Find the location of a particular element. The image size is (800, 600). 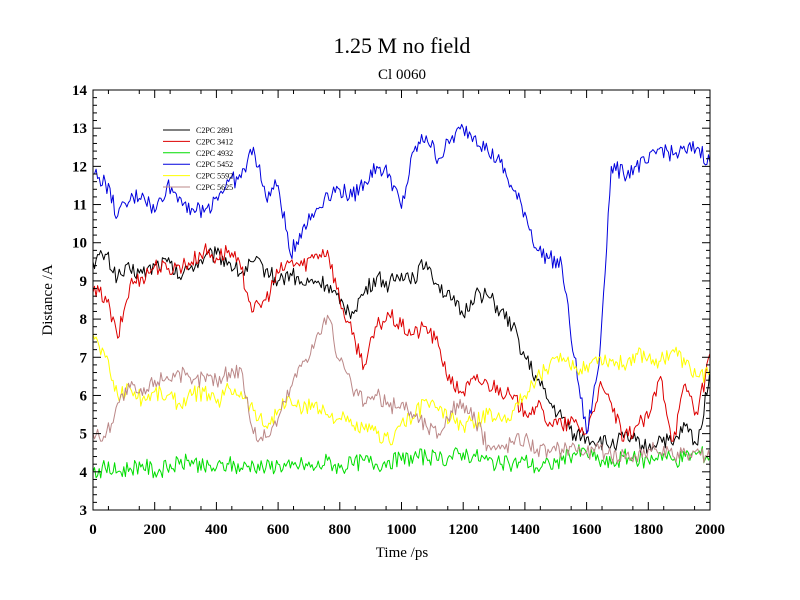

y-tick-label: 11 is located at coordinates (80, 206).